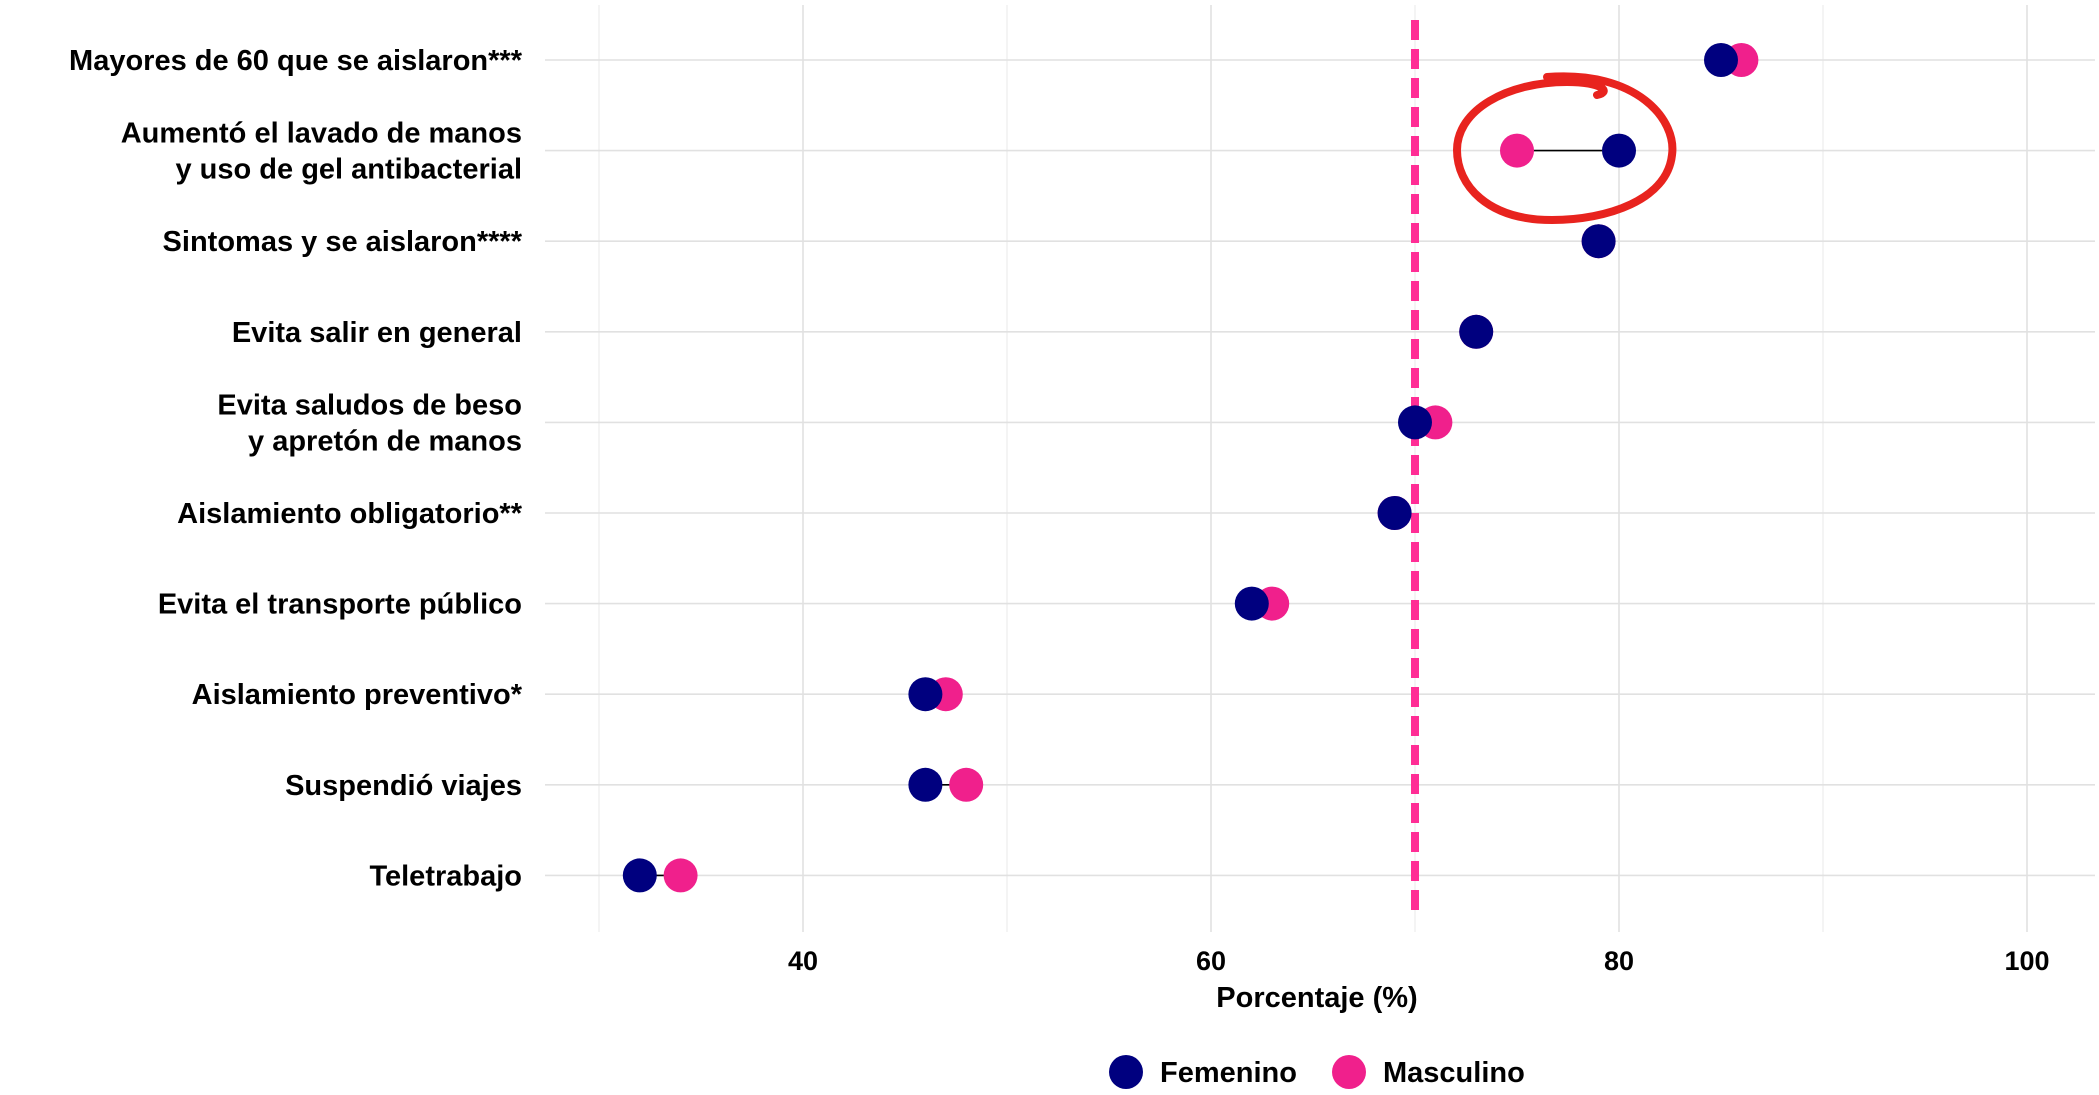 Image resolution: width=2099 pixels, height=1095 pixels. Describe the element at coordinates (445, 876) in the screenshot. I see `category-label: Teletrabajo` at that location.